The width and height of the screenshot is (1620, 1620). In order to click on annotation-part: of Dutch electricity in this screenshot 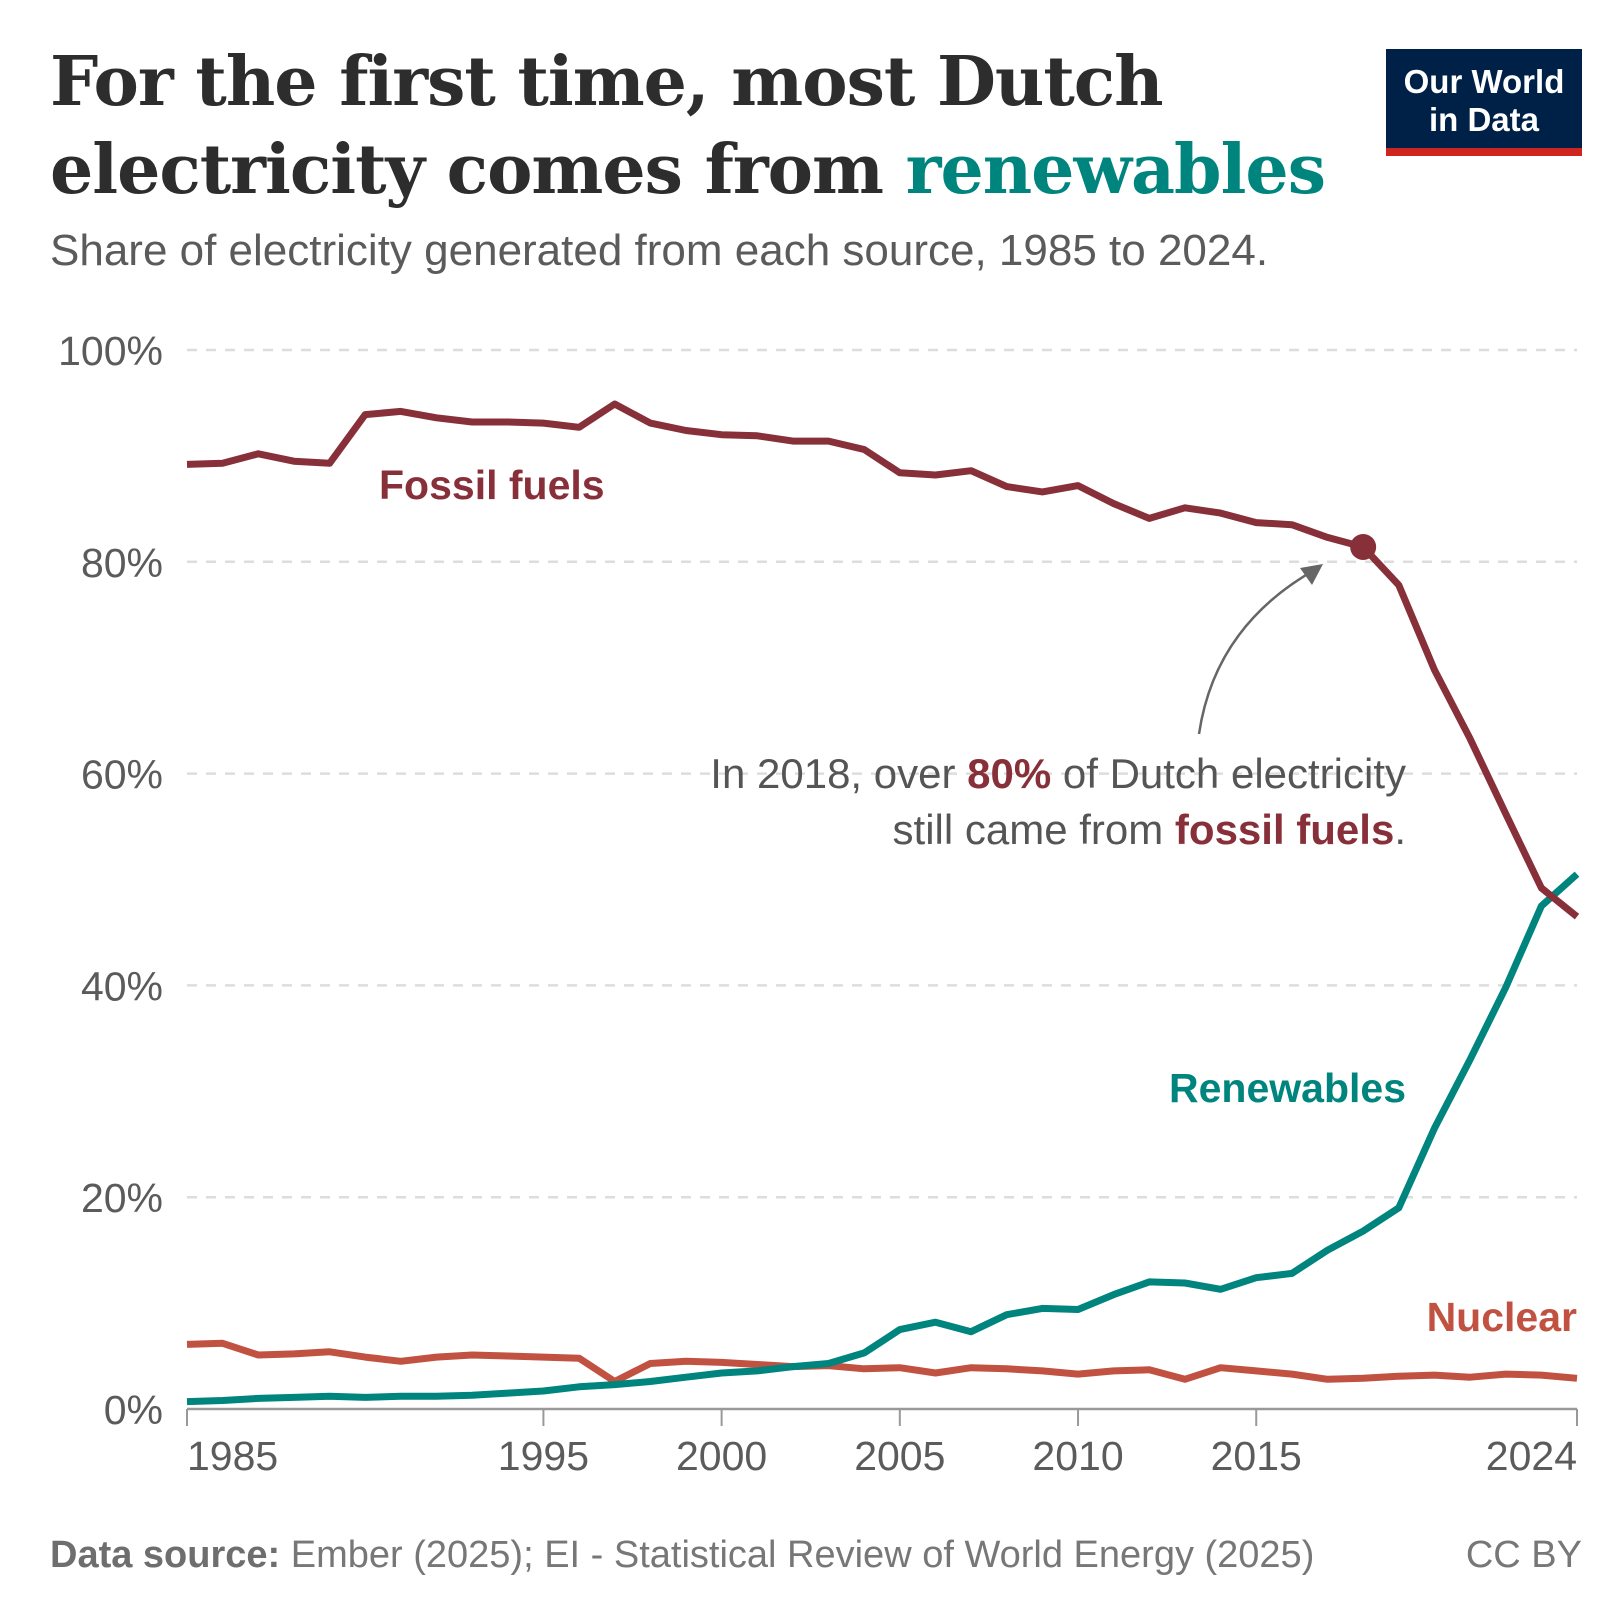, I will do `click(1228, 773)`.